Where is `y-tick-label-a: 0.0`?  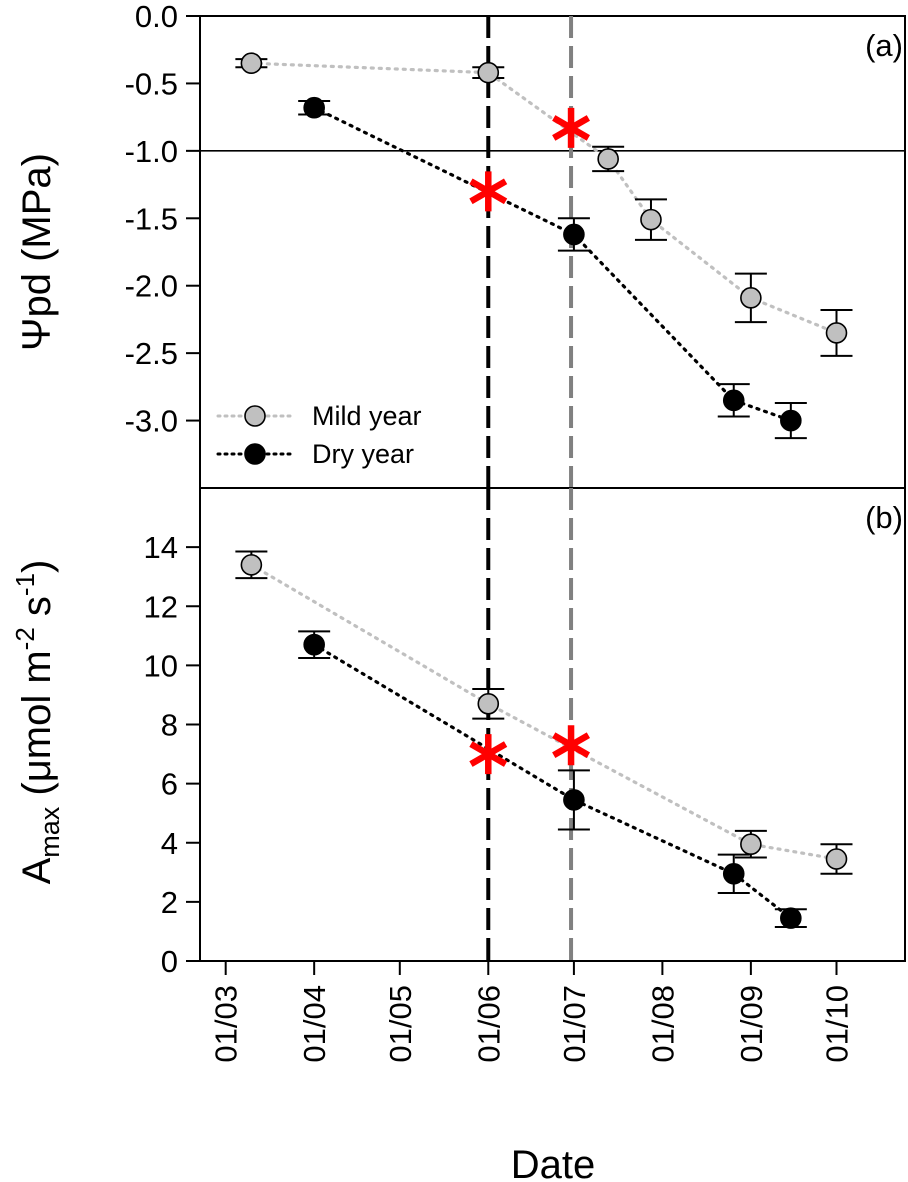 y-tick-label-a: 0.0 is located at coordinates (156, 17).